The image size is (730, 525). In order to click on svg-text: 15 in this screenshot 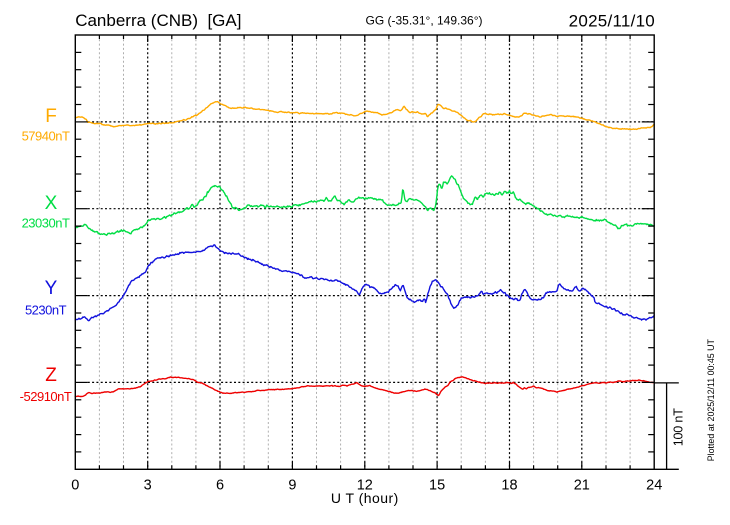, I will do `click(437, 485)`.